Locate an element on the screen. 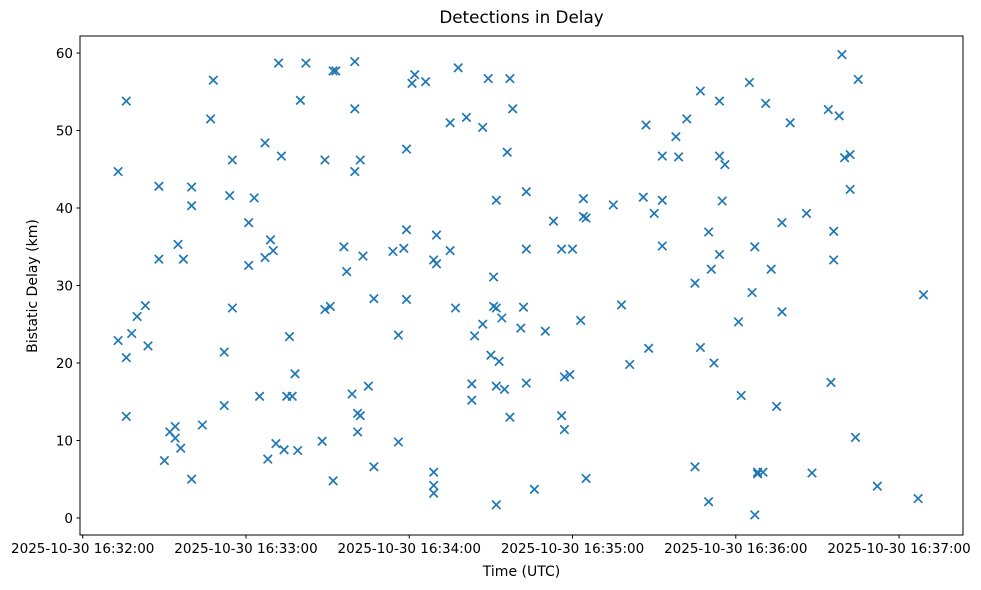 Image resolution: width=981 pixels, height=590 pixels. y-axis-label: Bistatic Delay (km) is located at coordinates (33, 286).